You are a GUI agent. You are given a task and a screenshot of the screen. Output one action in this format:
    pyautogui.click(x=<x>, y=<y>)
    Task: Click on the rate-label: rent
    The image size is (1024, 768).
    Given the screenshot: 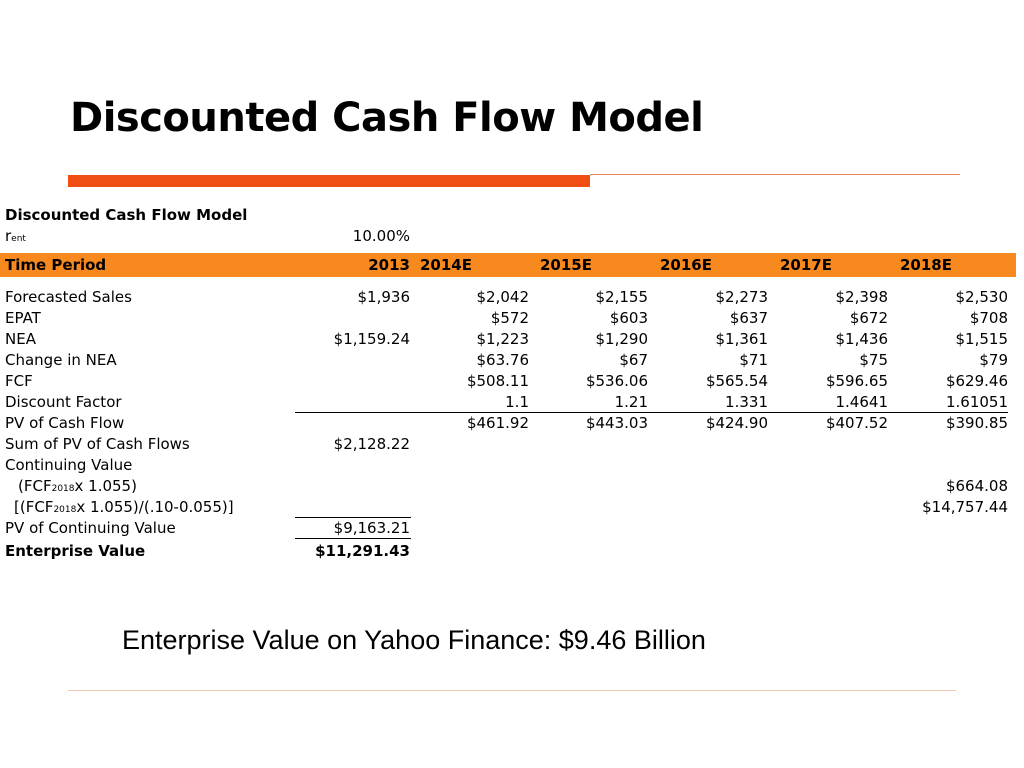 What is the action you would take?
    pyautogui.click(x=15, y=238)
    